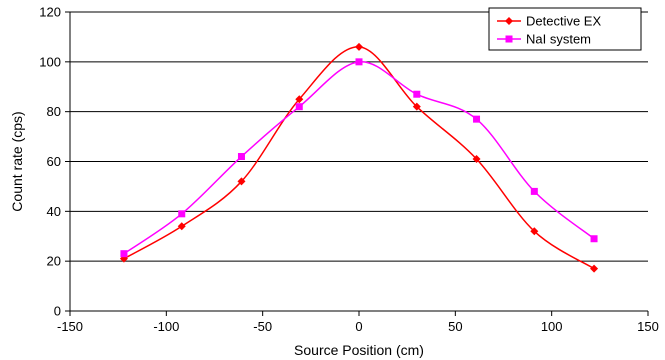 Image resolution: width=665 pixels, height=360 pixels. Describe the element at coordinates (552, 326) in the screenshot. I see `x-tick-label: 100` at that location.